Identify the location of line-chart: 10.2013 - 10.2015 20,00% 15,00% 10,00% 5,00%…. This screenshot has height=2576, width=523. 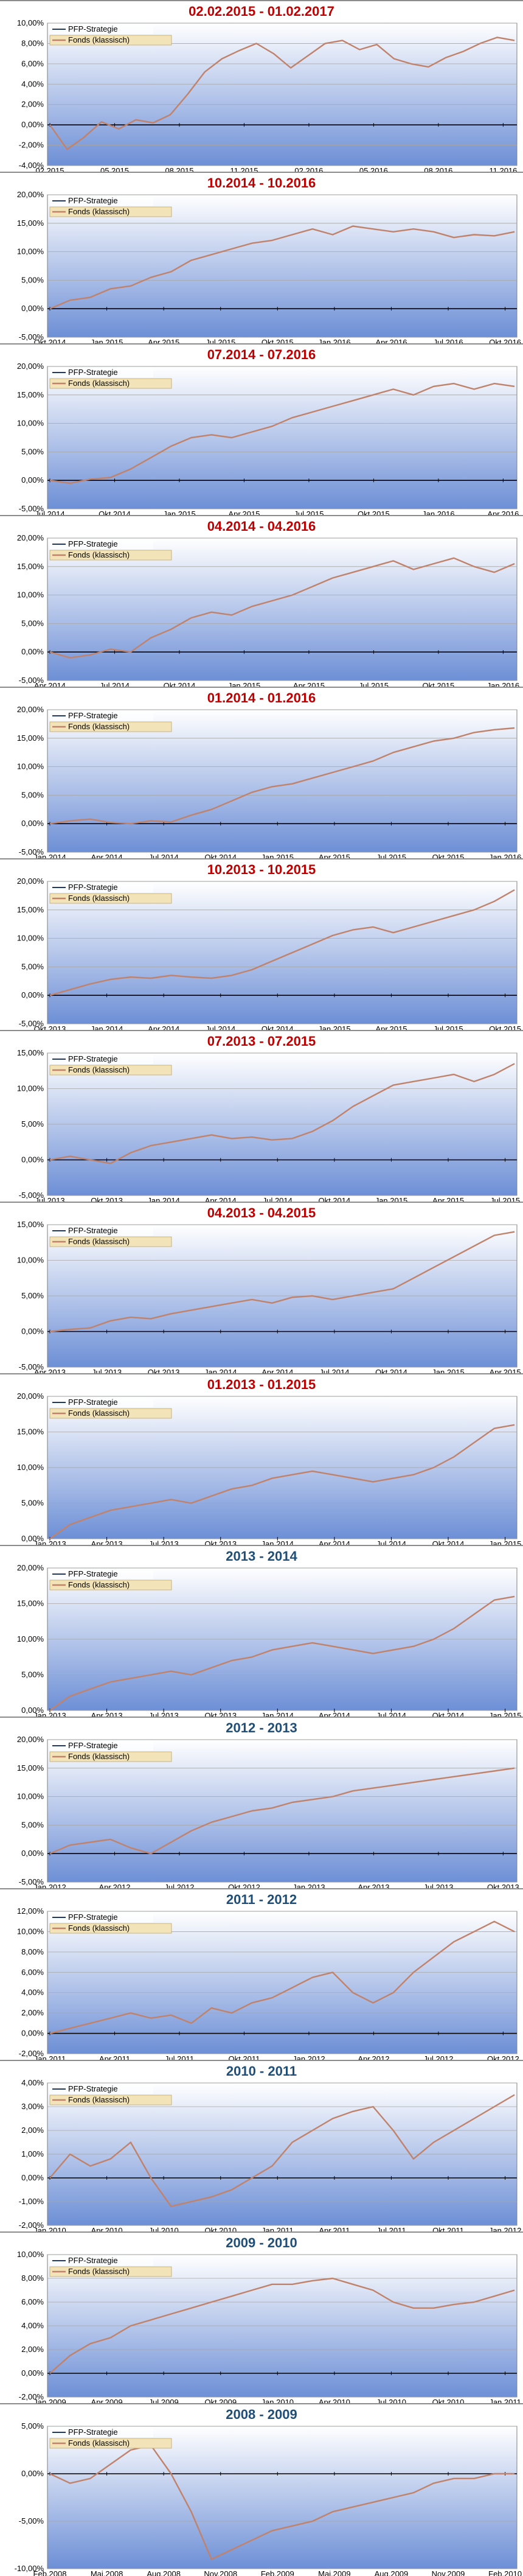
(269, 948).